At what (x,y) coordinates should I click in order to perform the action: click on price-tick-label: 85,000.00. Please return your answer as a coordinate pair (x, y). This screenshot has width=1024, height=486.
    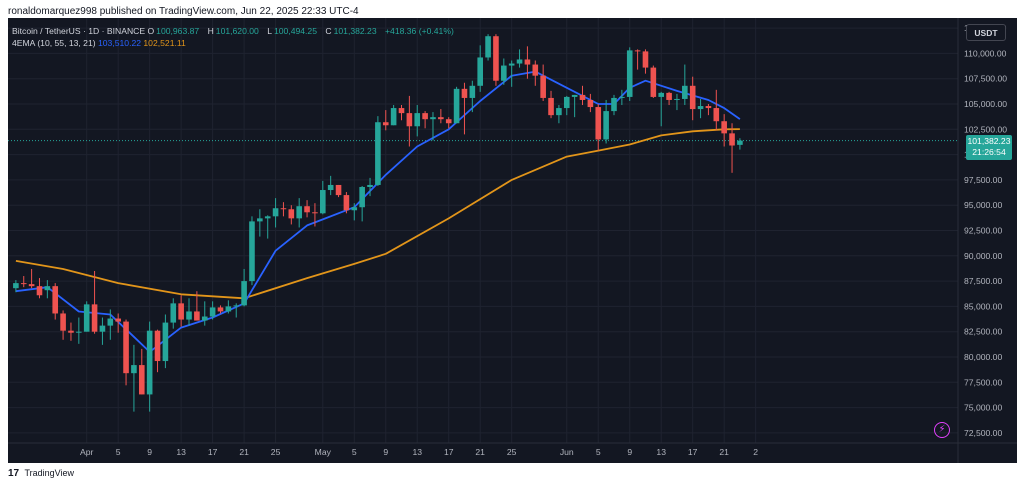
    Looking at the image, I should click on (983, 306).